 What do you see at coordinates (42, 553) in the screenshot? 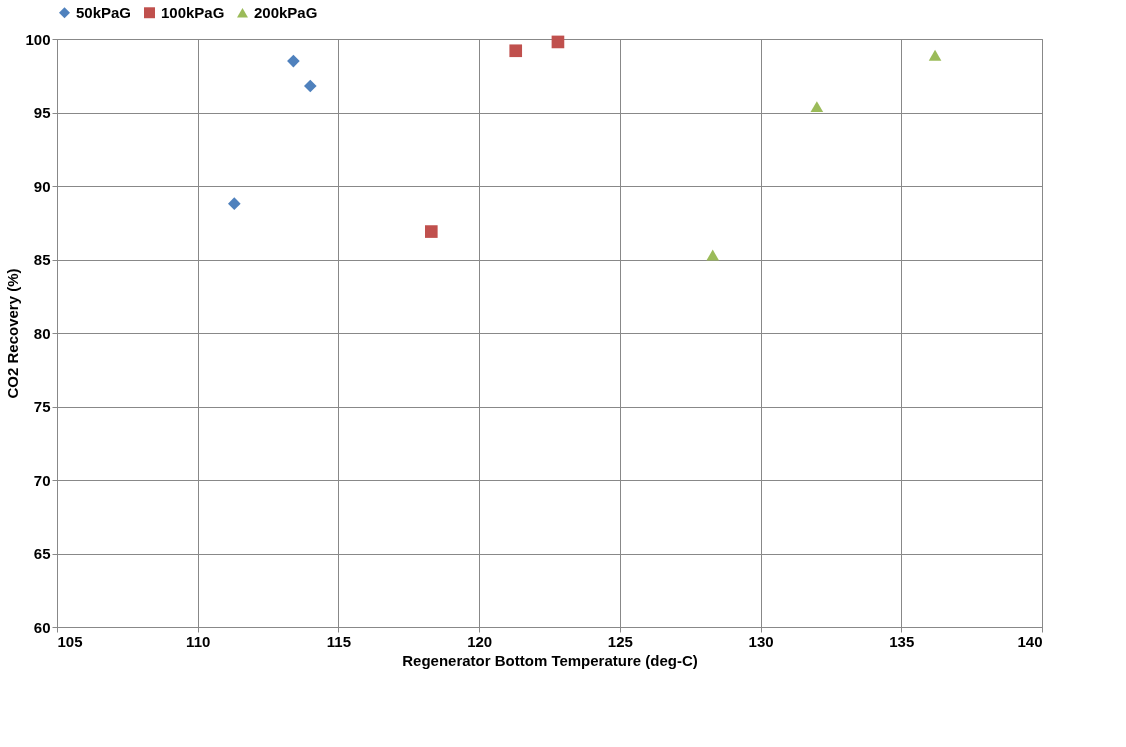
I see `y-tick-label: 65` at bounding box center [42, 553].